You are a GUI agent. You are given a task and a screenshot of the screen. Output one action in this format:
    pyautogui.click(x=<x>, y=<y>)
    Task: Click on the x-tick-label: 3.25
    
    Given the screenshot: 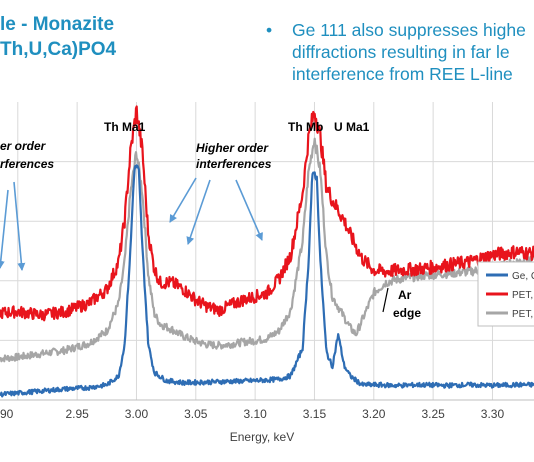 What is the action you would take?
    pyautogui.click(x=433, y=414)
    